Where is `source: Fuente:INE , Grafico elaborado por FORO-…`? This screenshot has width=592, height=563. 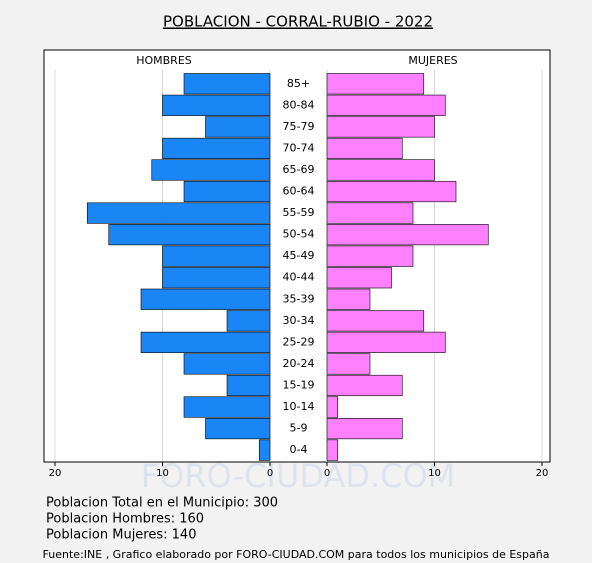 source: Fuente:INE , Grafico elaborado por FORO-… is located at coordinates (296, 554).